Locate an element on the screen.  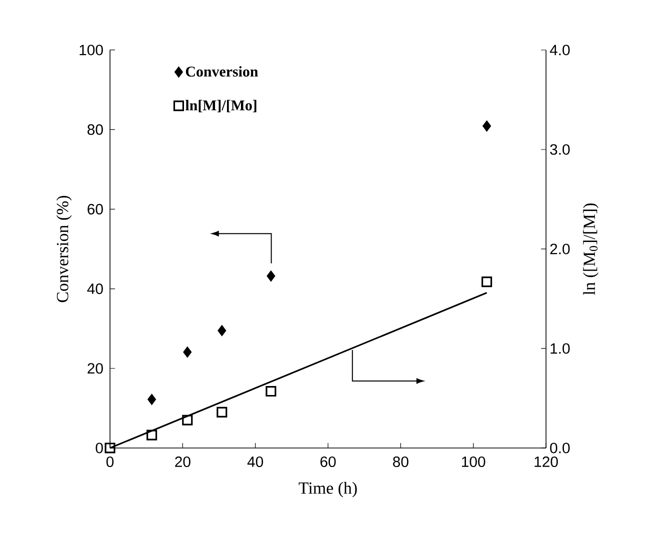
y-tick-label: 100 is located at coordinates (91, 50).